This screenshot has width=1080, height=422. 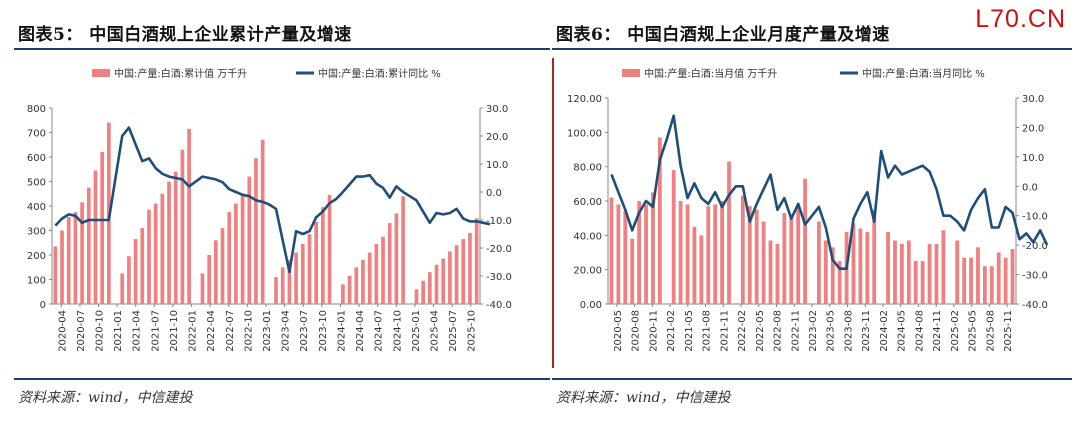 I want to click on y-left-tick-label: 300, so click(x=36, y=232).